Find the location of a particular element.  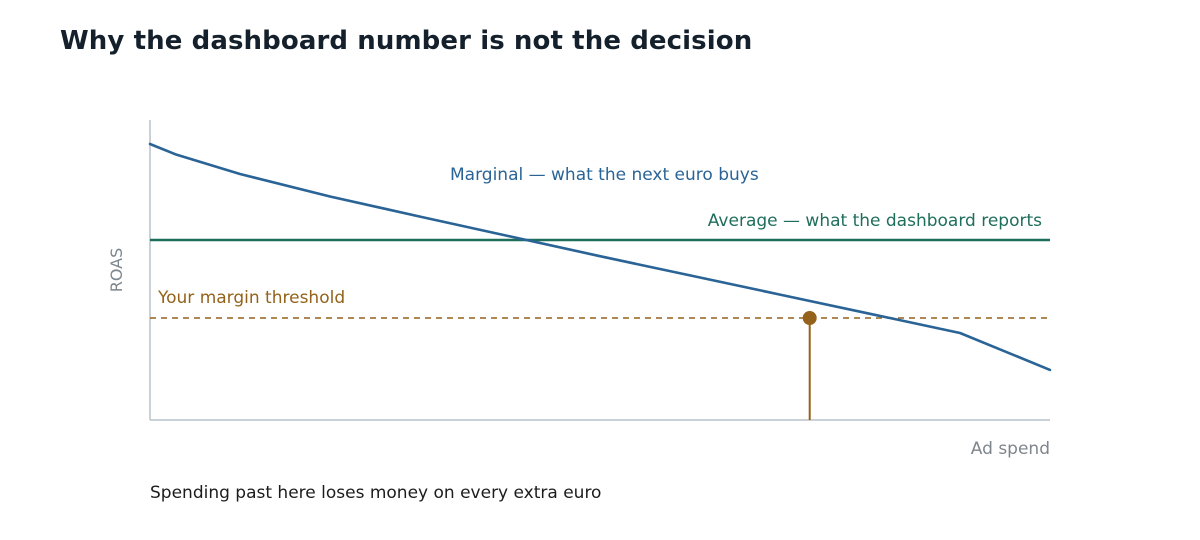

breakeven-point is located at coordinates (809, 318).